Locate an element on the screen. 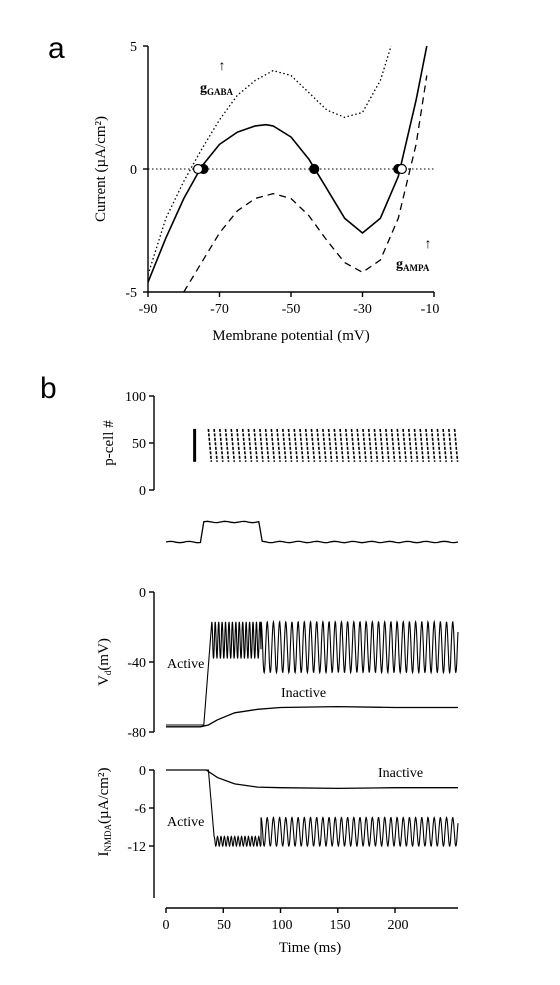  vd-y-tick: 0 is located at coordinates (142, 593).